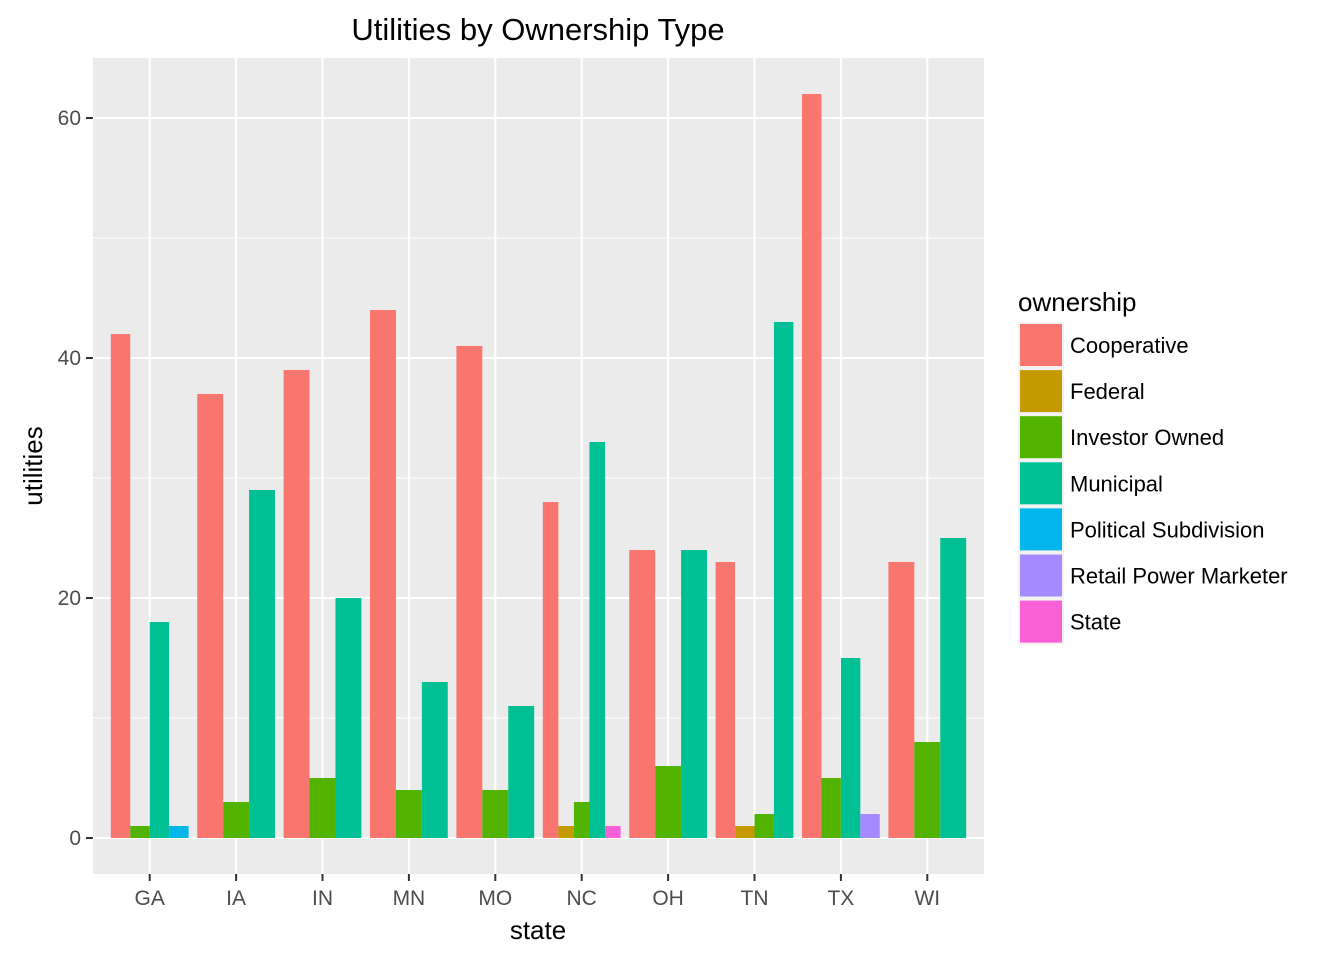  What do you see at coordinates (1147, 437) in the screenshot?
I see `legend-label: Investor Owned` at bounding box center [1147, 437].